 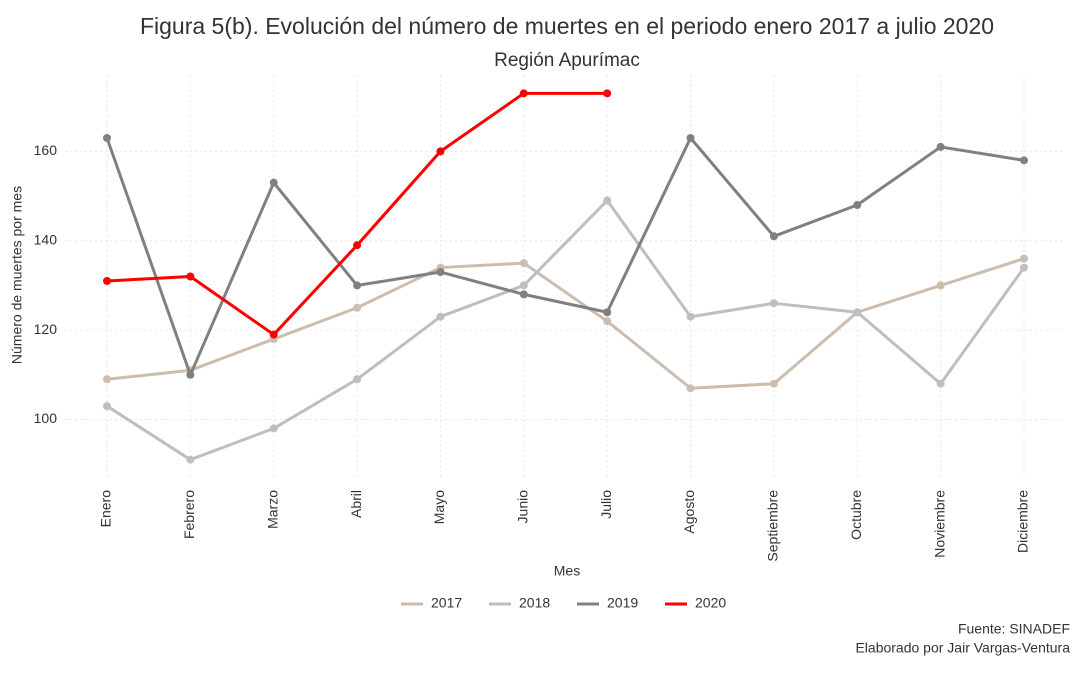 I want to click on chart-subtitle: Región Apurímac, so click(x=567, y=60).